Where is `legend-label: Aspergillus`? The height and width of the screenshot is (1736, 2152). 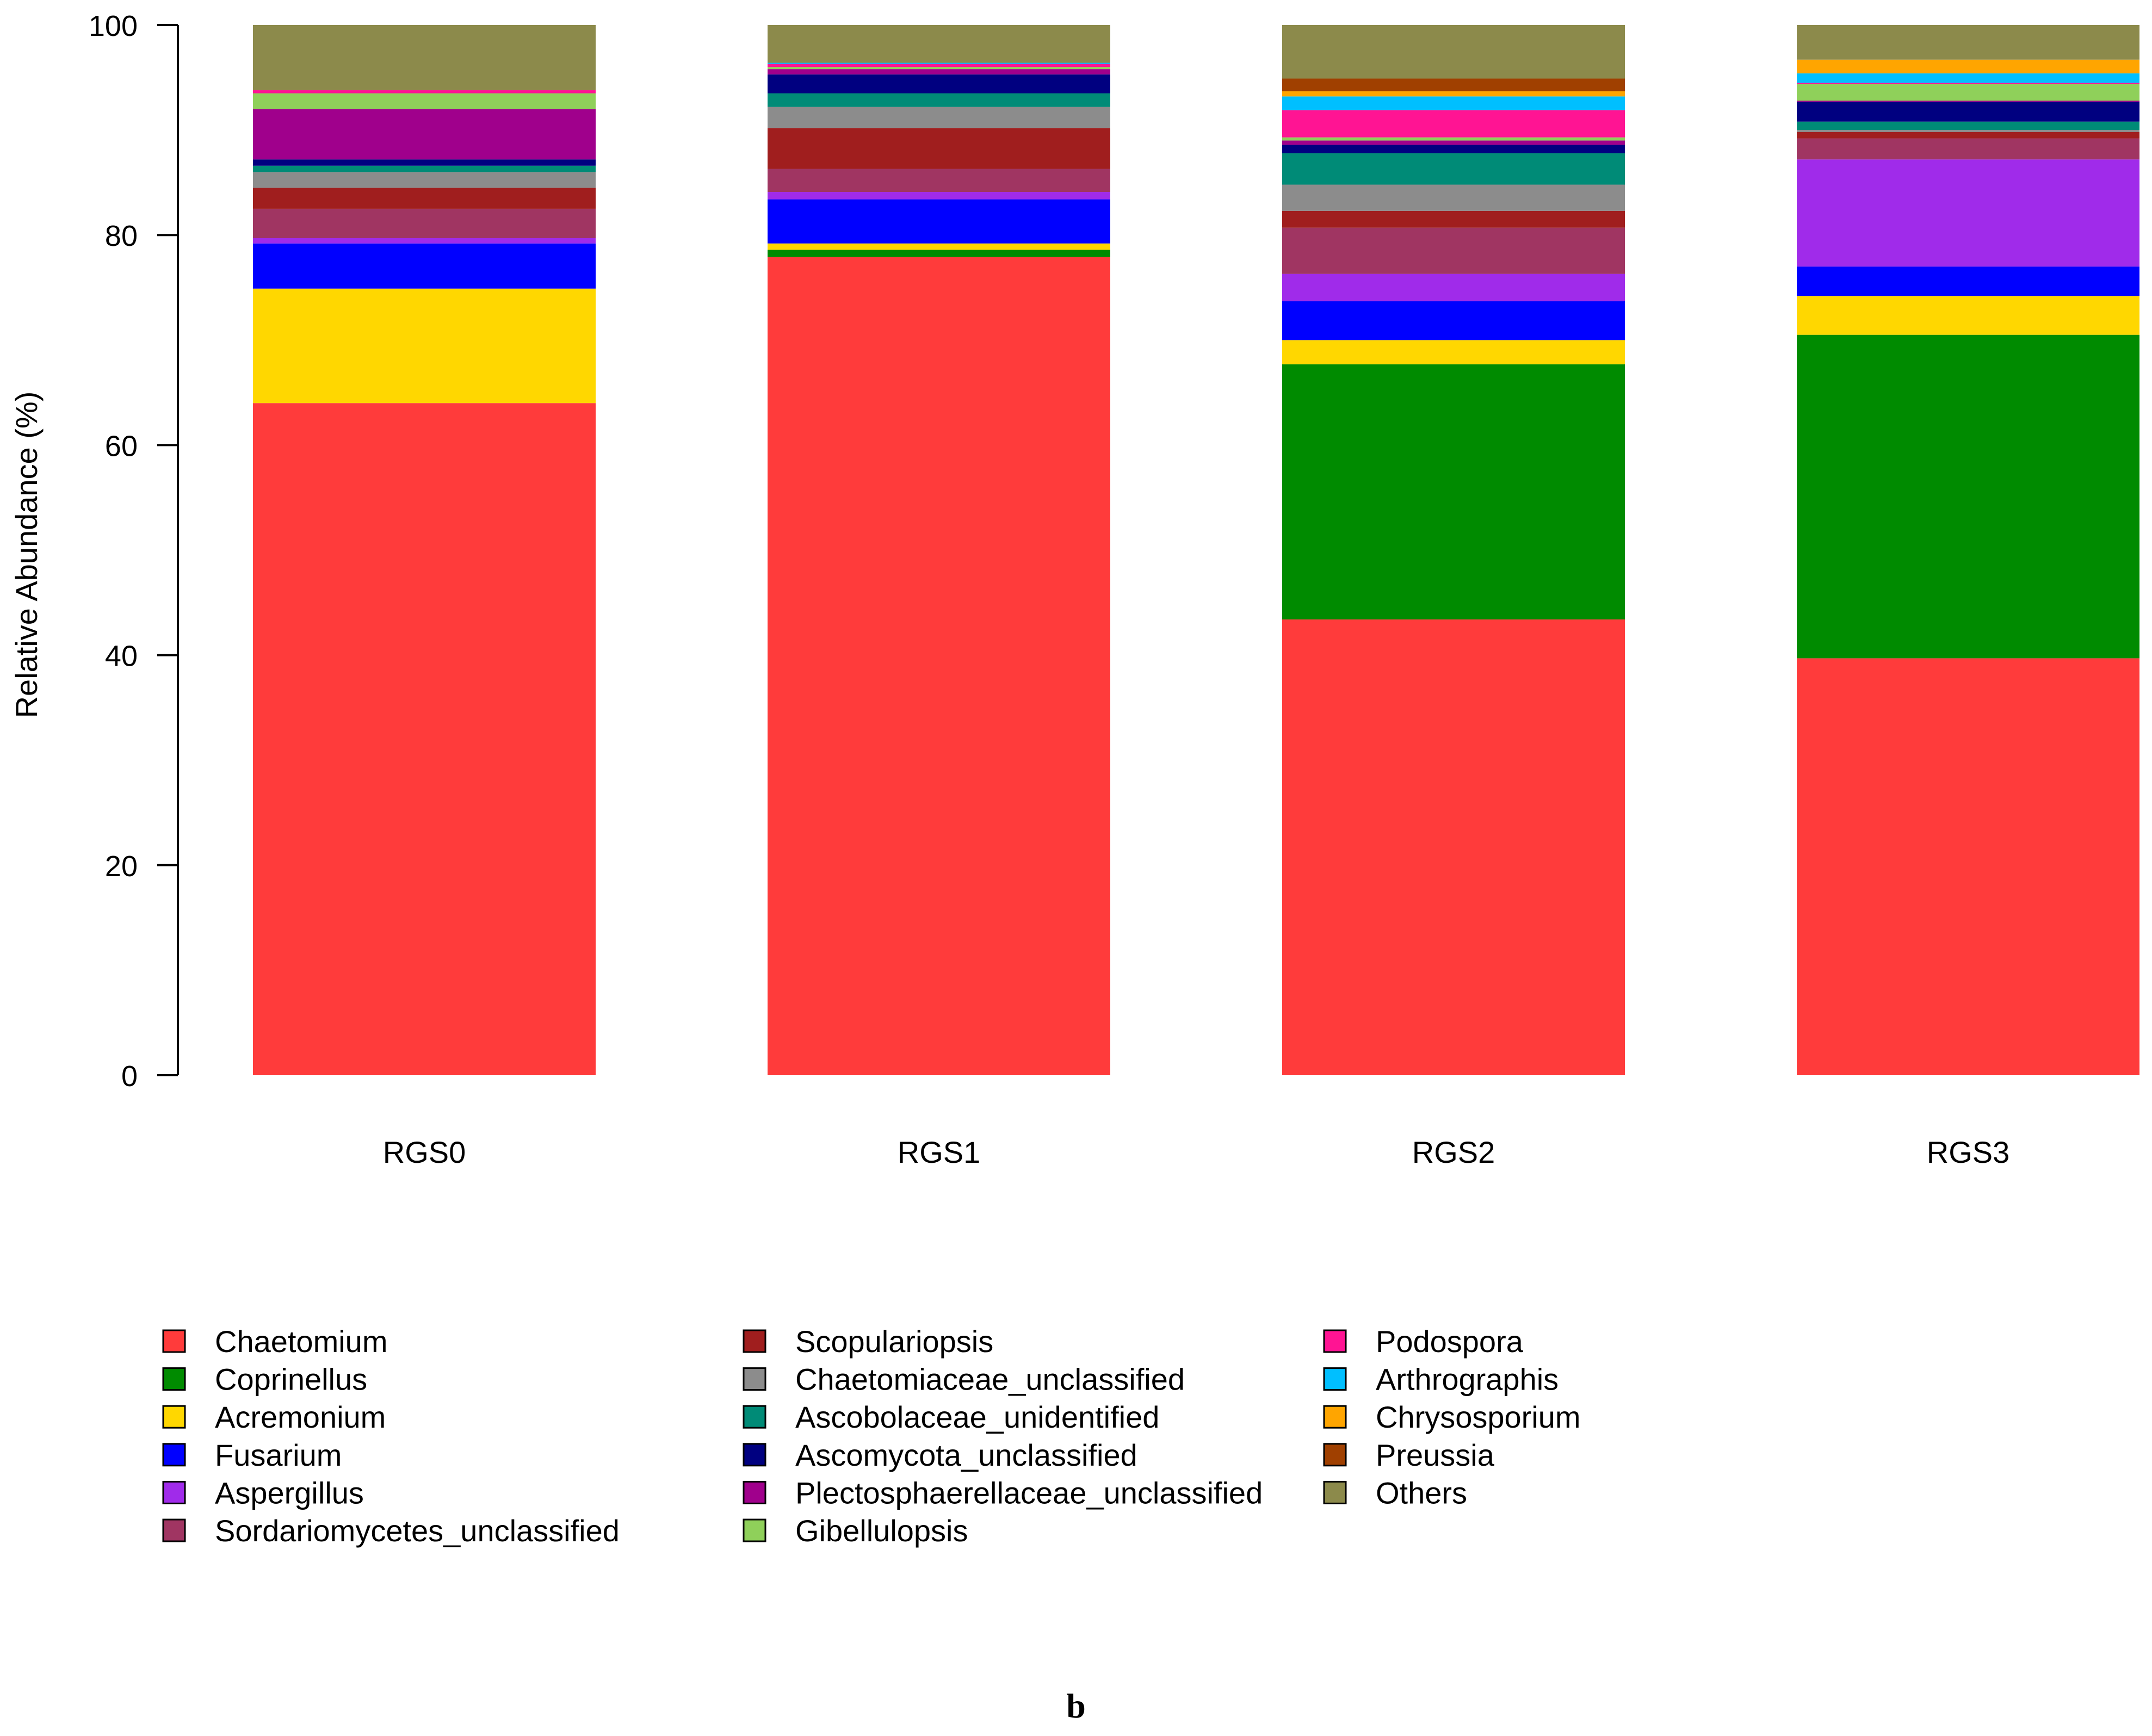 legend-label: Aspergillus is located at coordinates (289, 1492).